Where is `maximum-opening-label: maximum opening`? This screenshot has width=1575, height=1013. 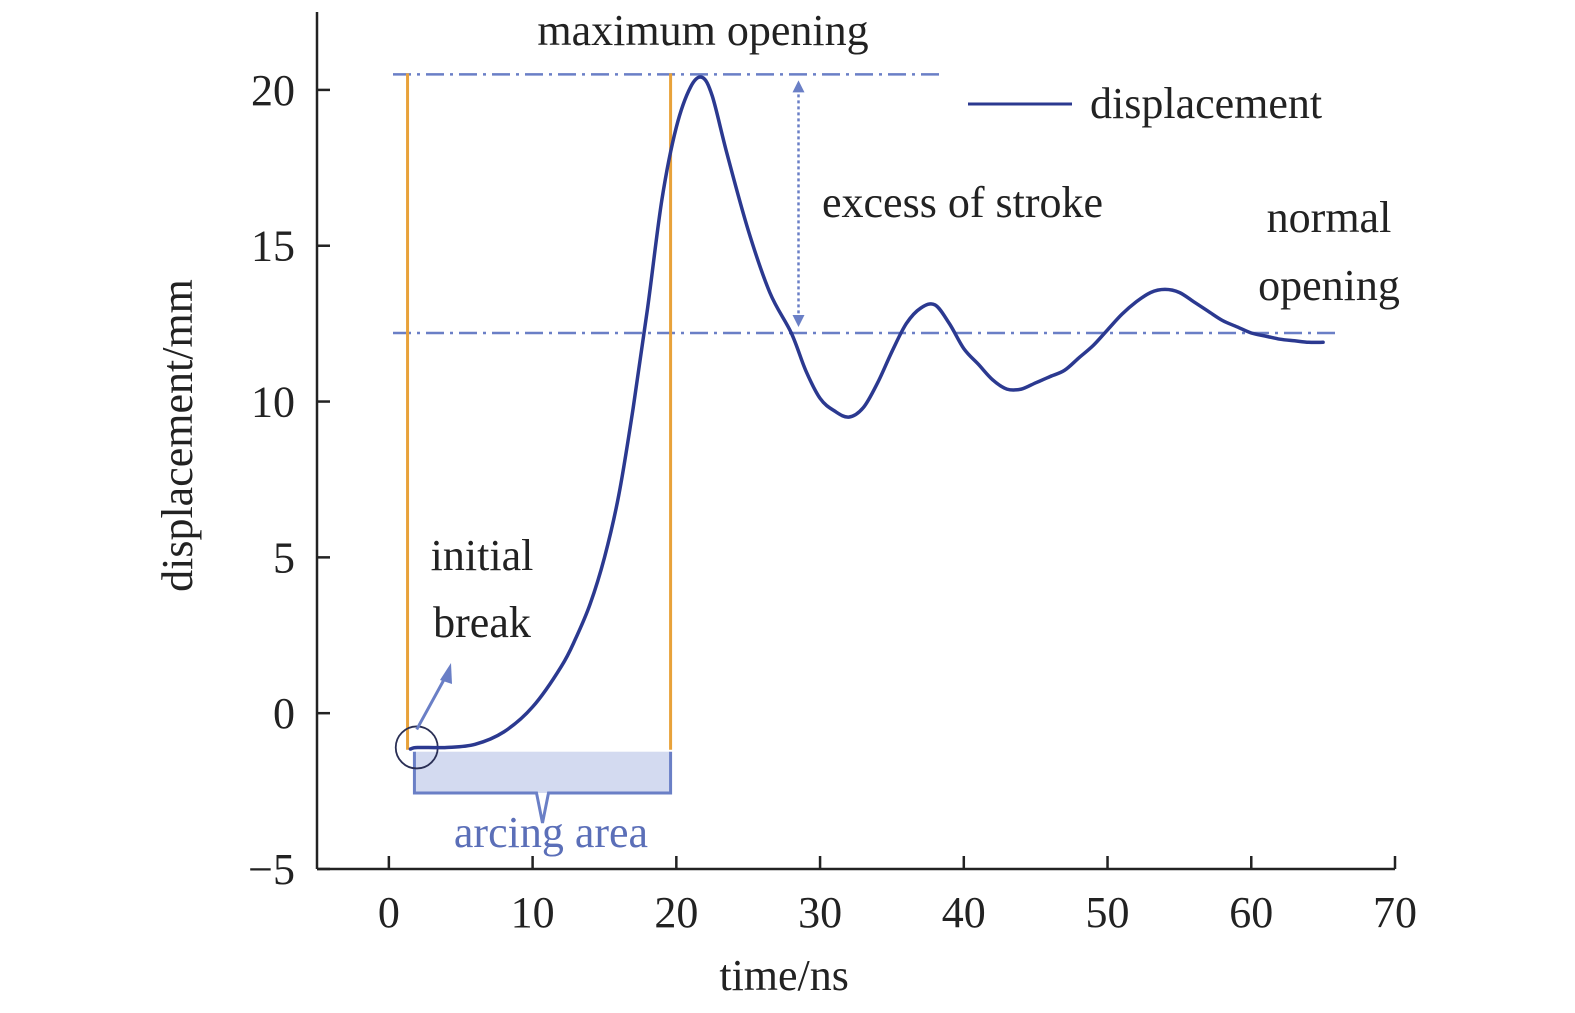 maximum-opening-label: maximum opening is located at coordinates (702, 30).